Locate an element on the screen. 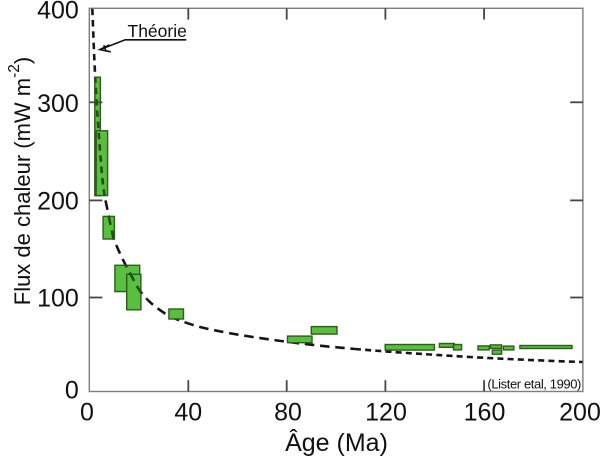 This screenshot has height=462, width=606. svg-text: 40 is located at coordinates (188, 412).